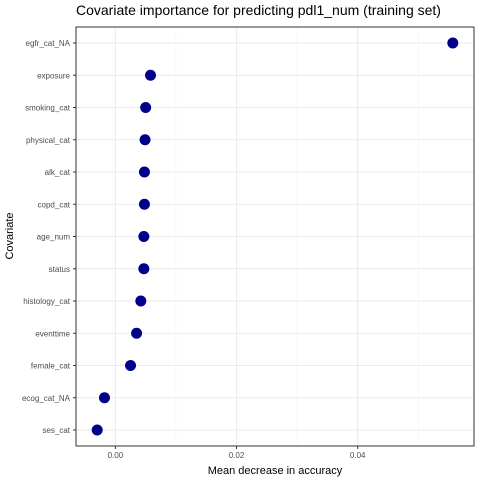 The width and height of the screenshot is (480, 480). I want to click on y-tick-label: status, so click(59, 269).